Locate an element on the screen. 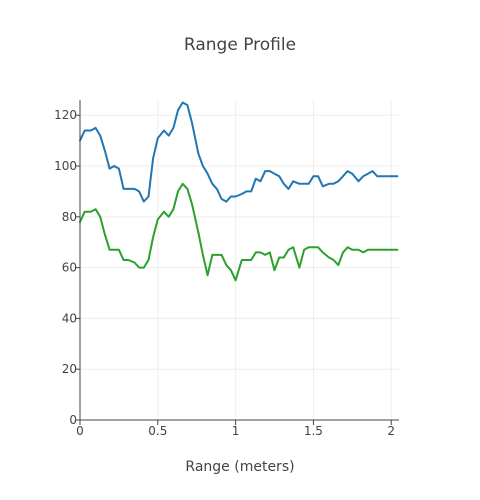 The image size is (480, 500). y-tick-label: 120 is located at coordinates (65, 115).